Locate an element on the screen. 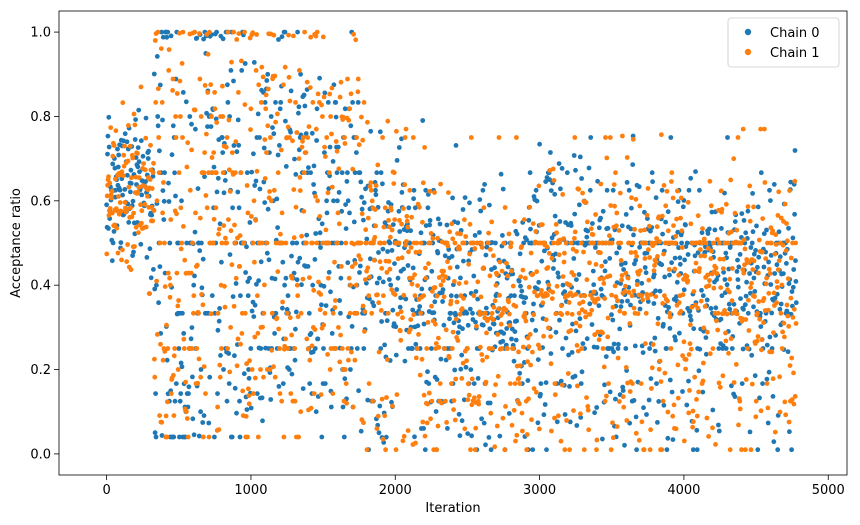 This screenshot has height=525, width=860. y-axis: 0.00.20.40.60.81.0 is located at coordinates (44, 244).